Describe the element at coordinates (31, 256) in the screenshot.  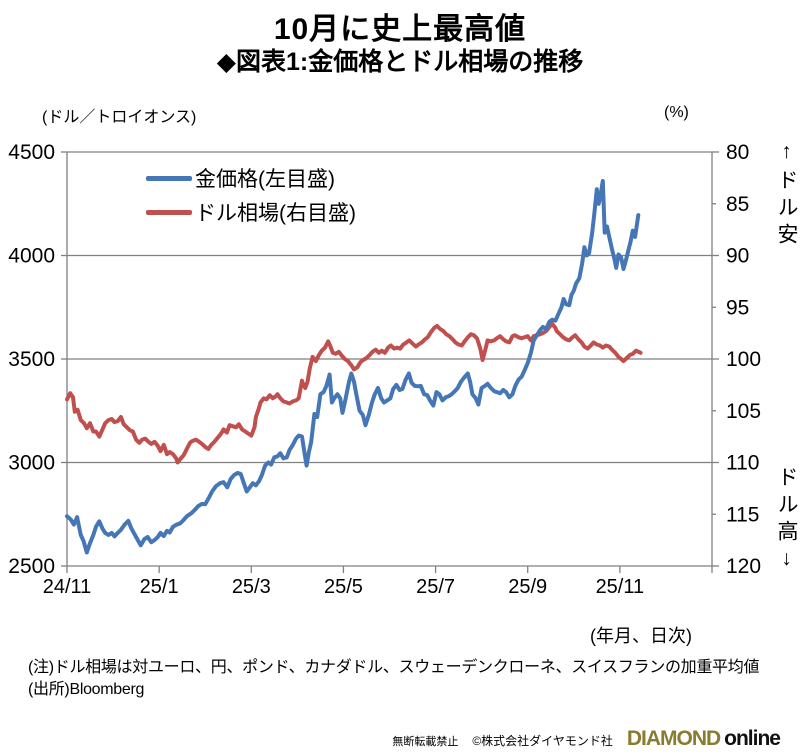
I see `left-tick-label: 4000` at that location.